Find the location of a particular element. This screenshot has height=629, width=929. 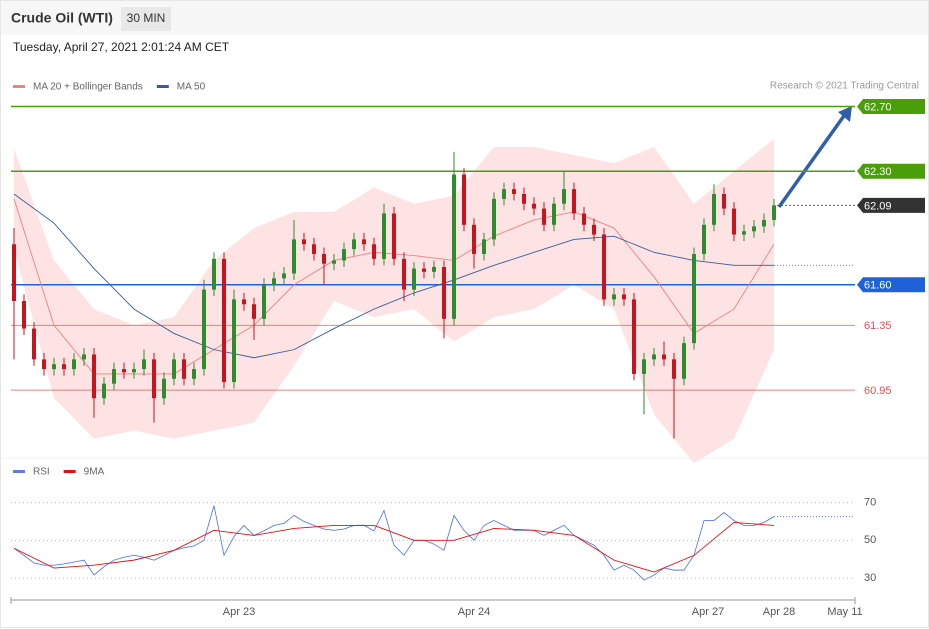

legend-label: RSI is located at coordinates (41, 472).